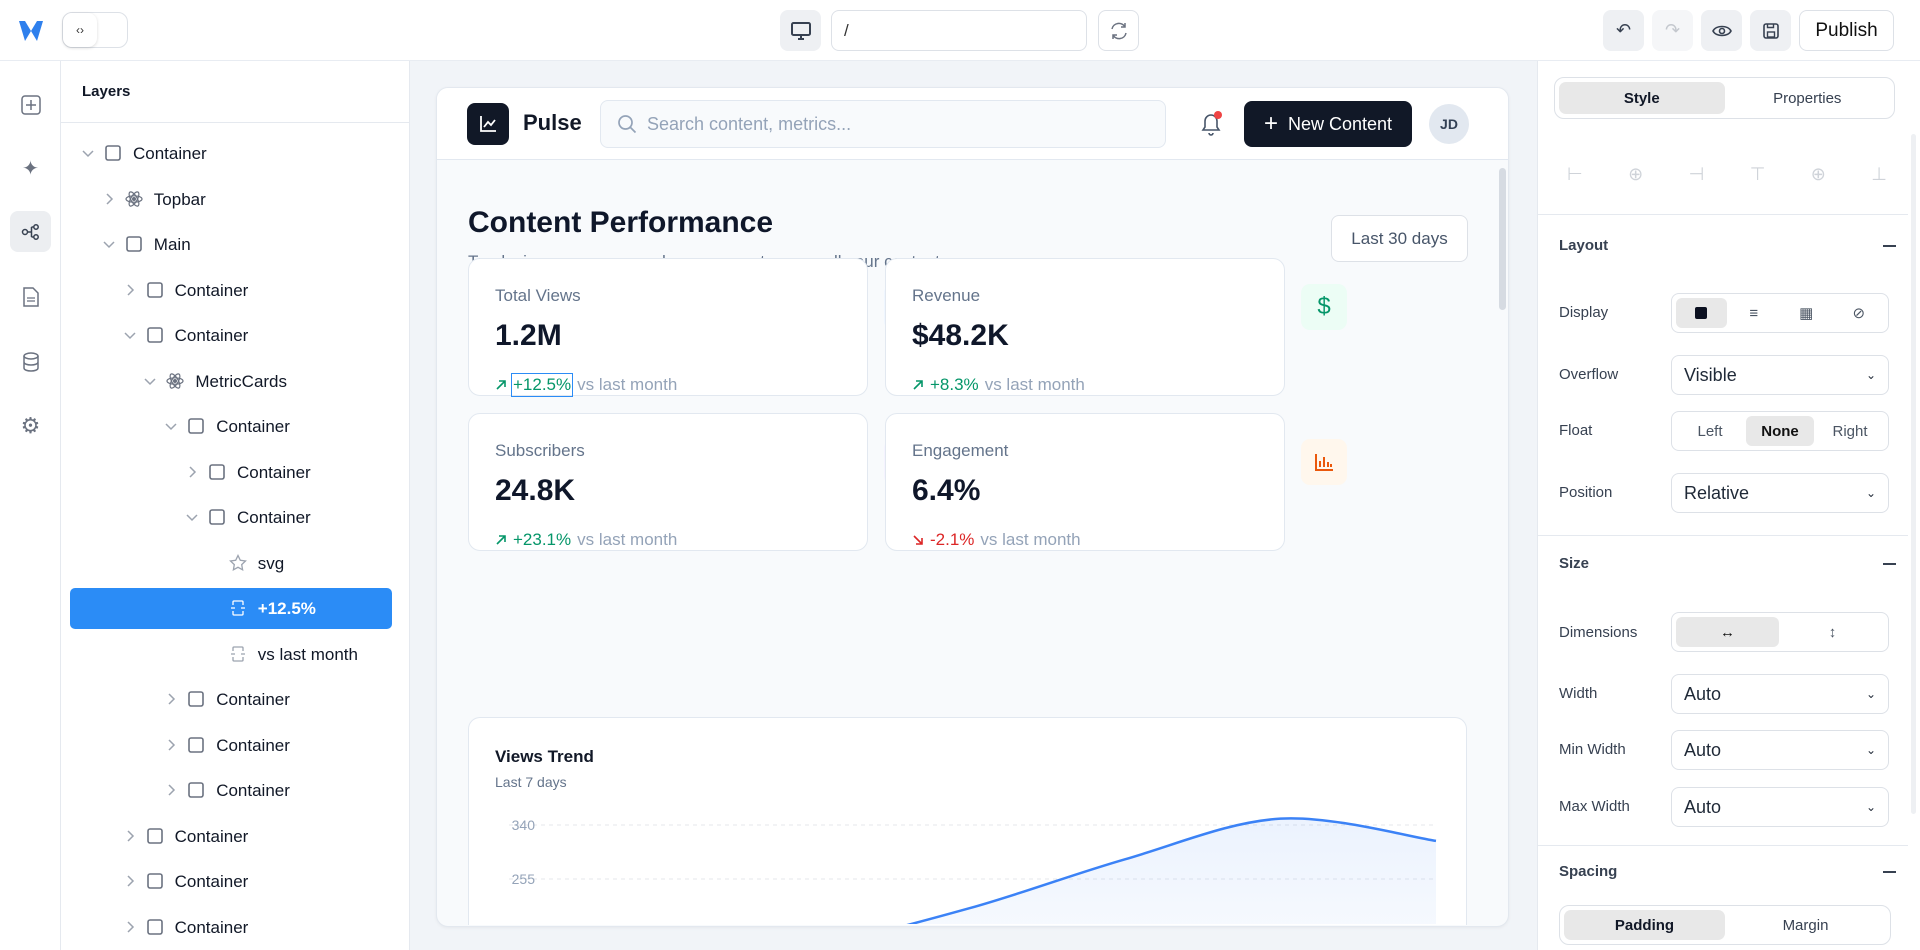 This screenshot has width=1920, height=950. I want to click on align-top-icon: ⊤, so click(1757, 174).